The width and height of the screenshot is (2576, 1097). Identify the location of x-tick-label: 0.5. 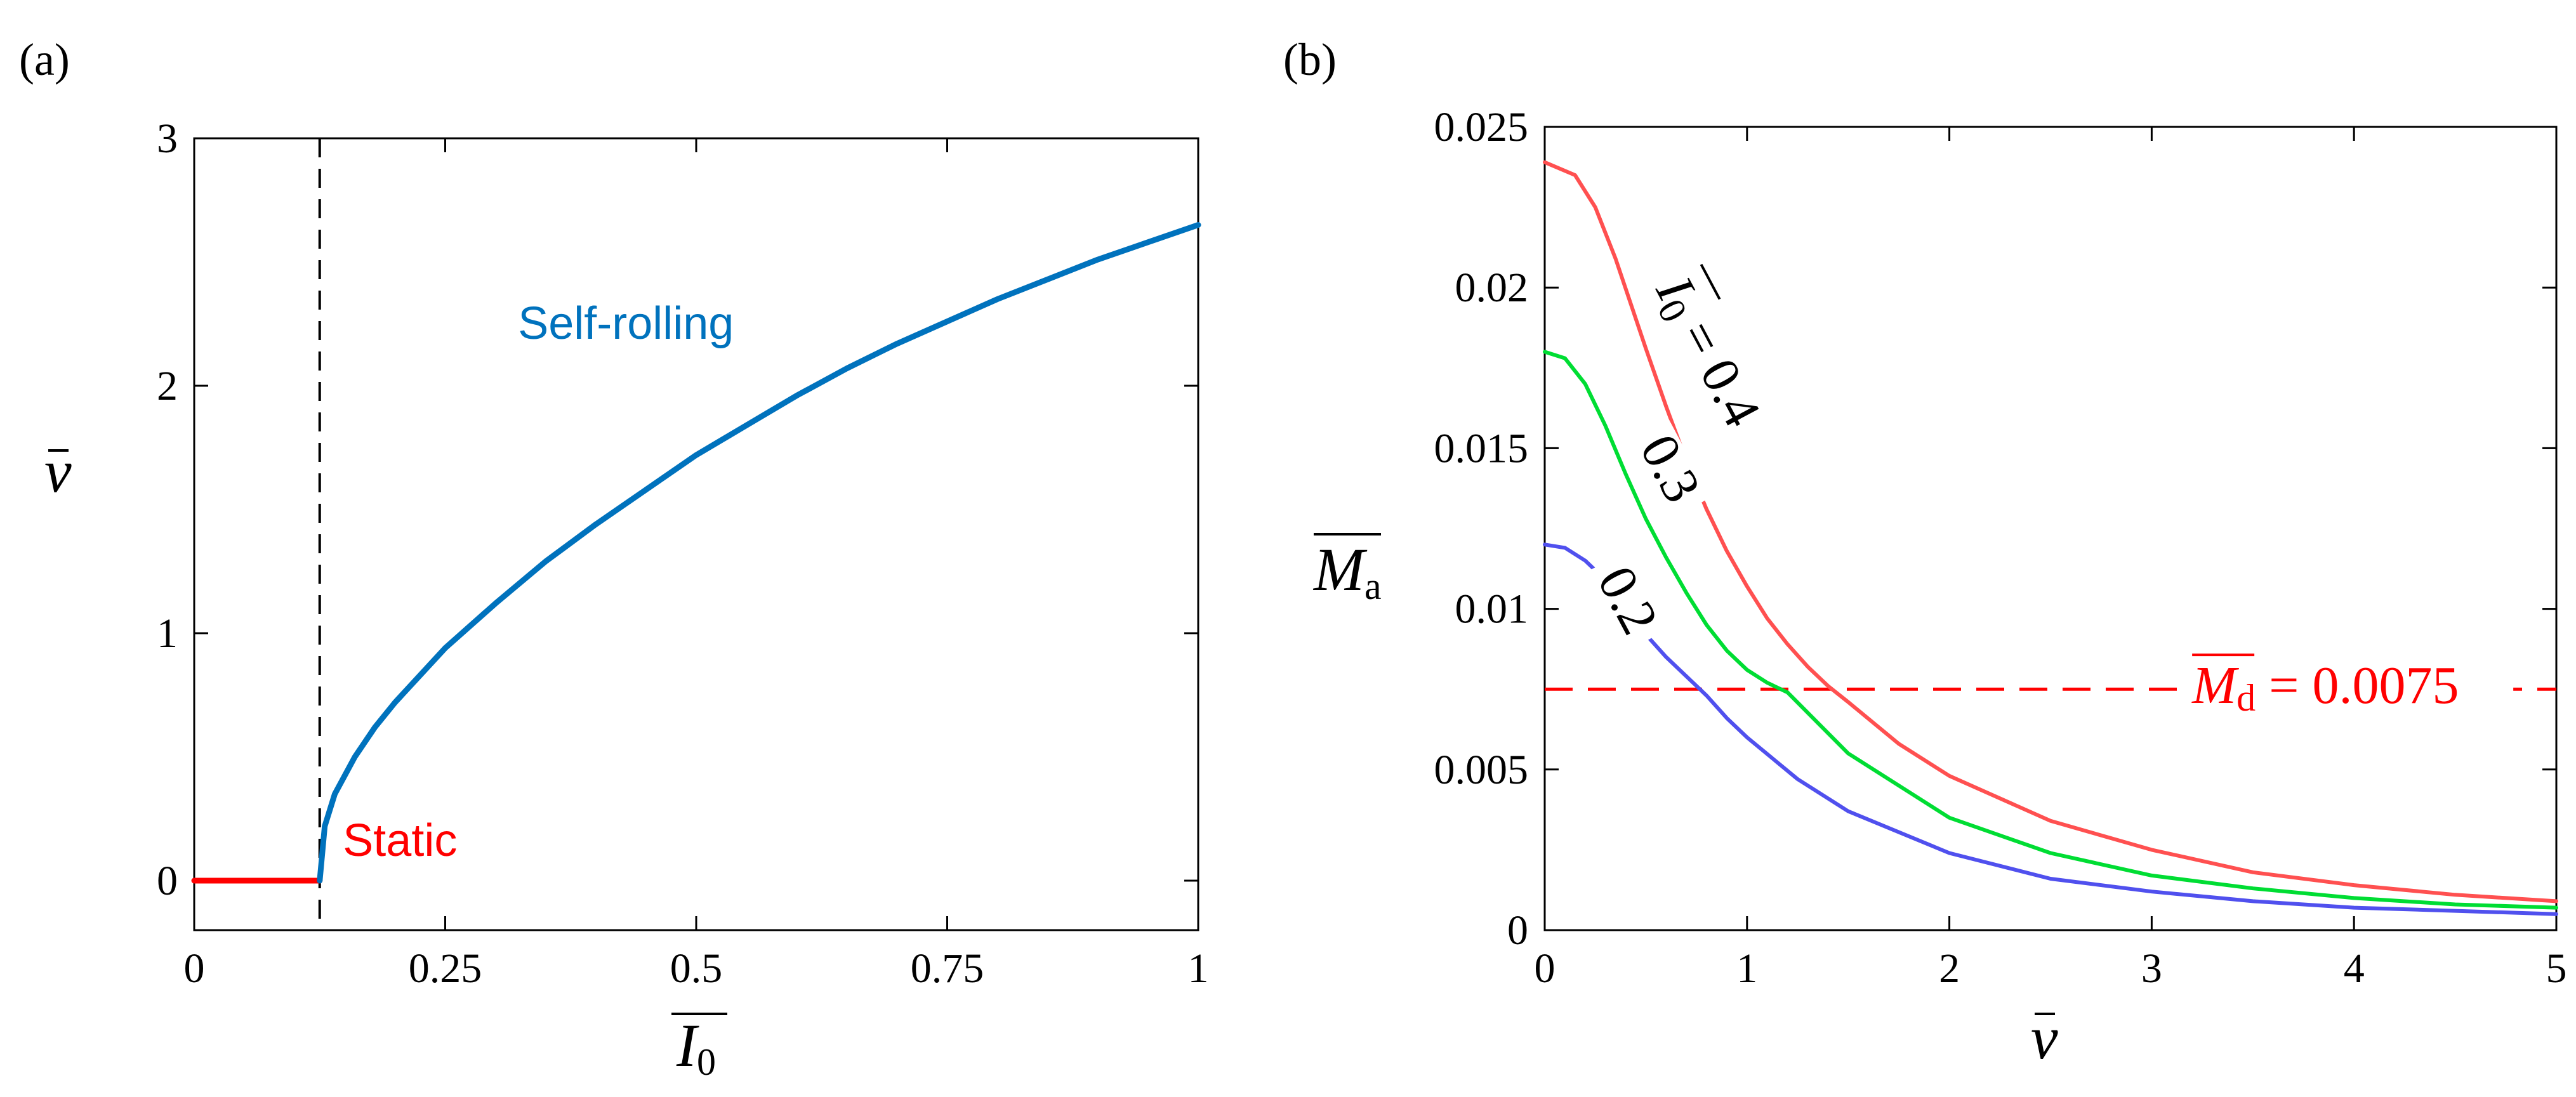
(697, 968).